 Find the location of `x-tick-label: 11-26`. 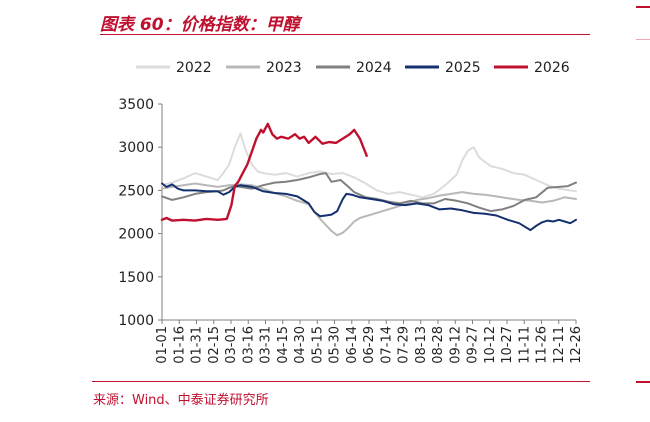

x-tick-label: 11-26 is located at coordinates (542, 345).